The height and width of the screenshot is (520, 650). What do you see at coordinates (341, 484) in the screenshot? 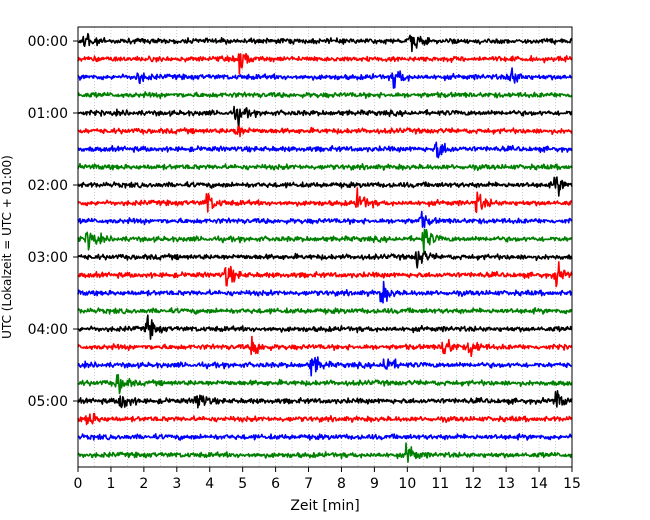
I see `x-tick-label: 8` at bounding box center [341, 484].